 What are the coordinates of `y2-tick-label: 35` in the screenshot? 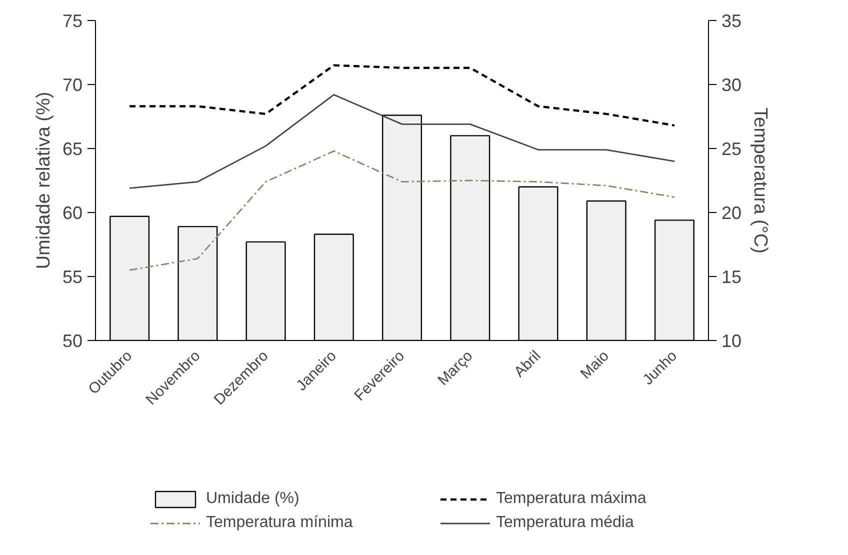 It's located at (732, 21).